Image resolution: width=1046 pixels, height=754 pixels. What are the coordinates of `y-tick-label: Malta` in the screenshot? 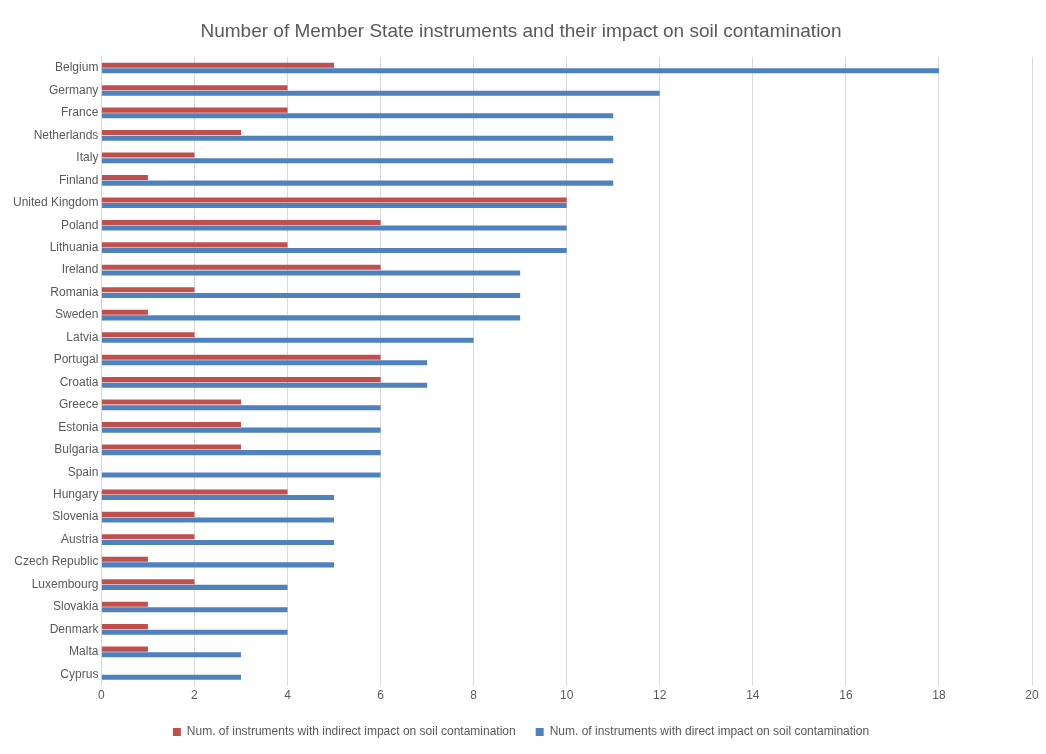 It's located at (84, 651).